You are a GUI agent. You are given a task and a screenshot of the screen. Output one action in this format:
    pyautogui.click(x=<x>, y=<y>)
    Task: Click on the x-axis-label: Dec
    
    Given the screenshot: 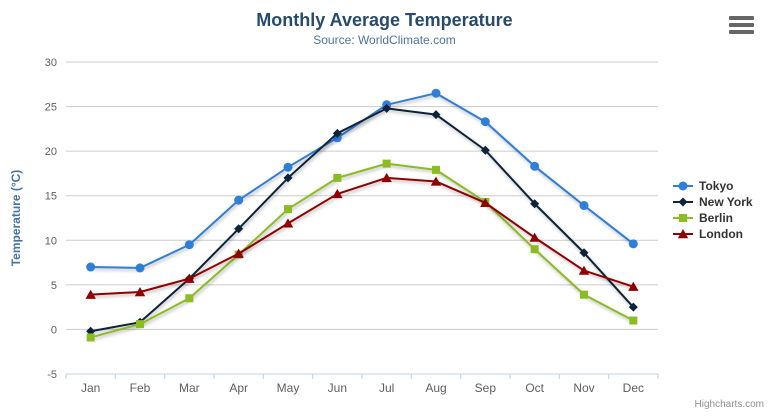 What is the action you would take?
    pyautogui.click(x=633, y=388)
    